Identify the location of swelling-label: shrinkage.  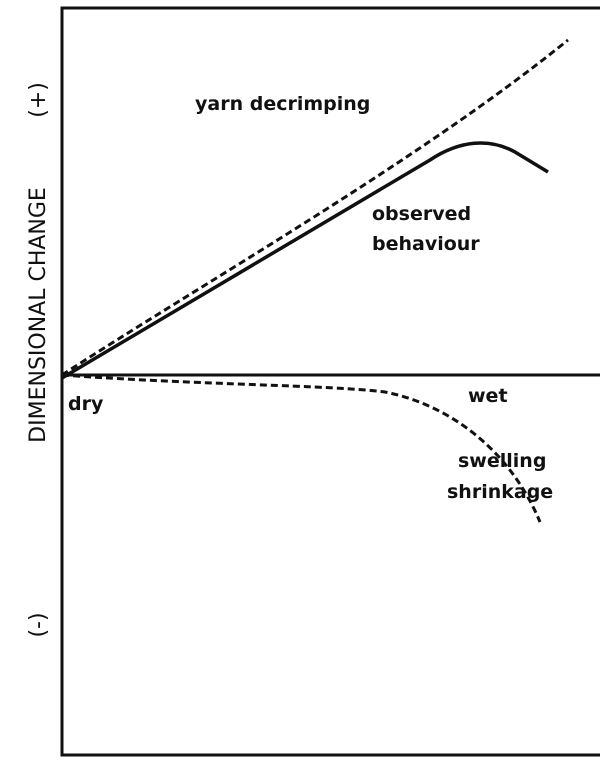
(500, 492).